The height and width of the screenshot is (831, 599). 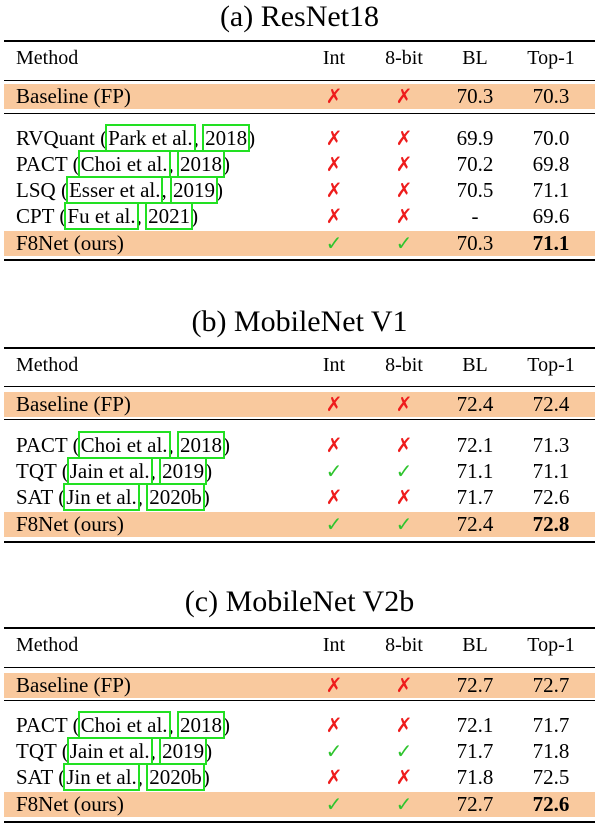 What do you see at coordinates (404, 751) in the screenshot?
I see `eight-bit-check-icon: ✓` at bounding box center [404, 751].